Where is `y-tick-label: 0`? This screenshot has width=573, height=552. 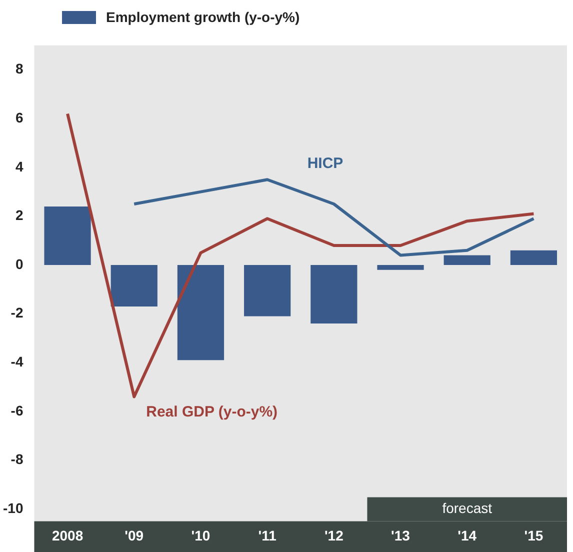
y-tick-label: 0 is located at coordinates (19, 264).